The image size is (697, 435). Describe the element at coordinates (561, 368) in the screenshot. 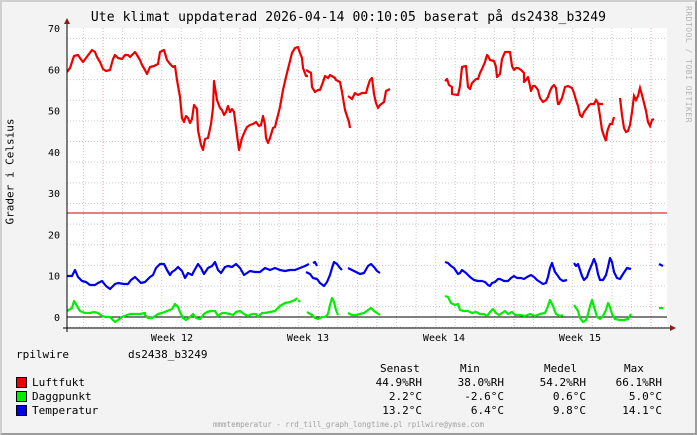

I see `header-medel: Medel` at that location.